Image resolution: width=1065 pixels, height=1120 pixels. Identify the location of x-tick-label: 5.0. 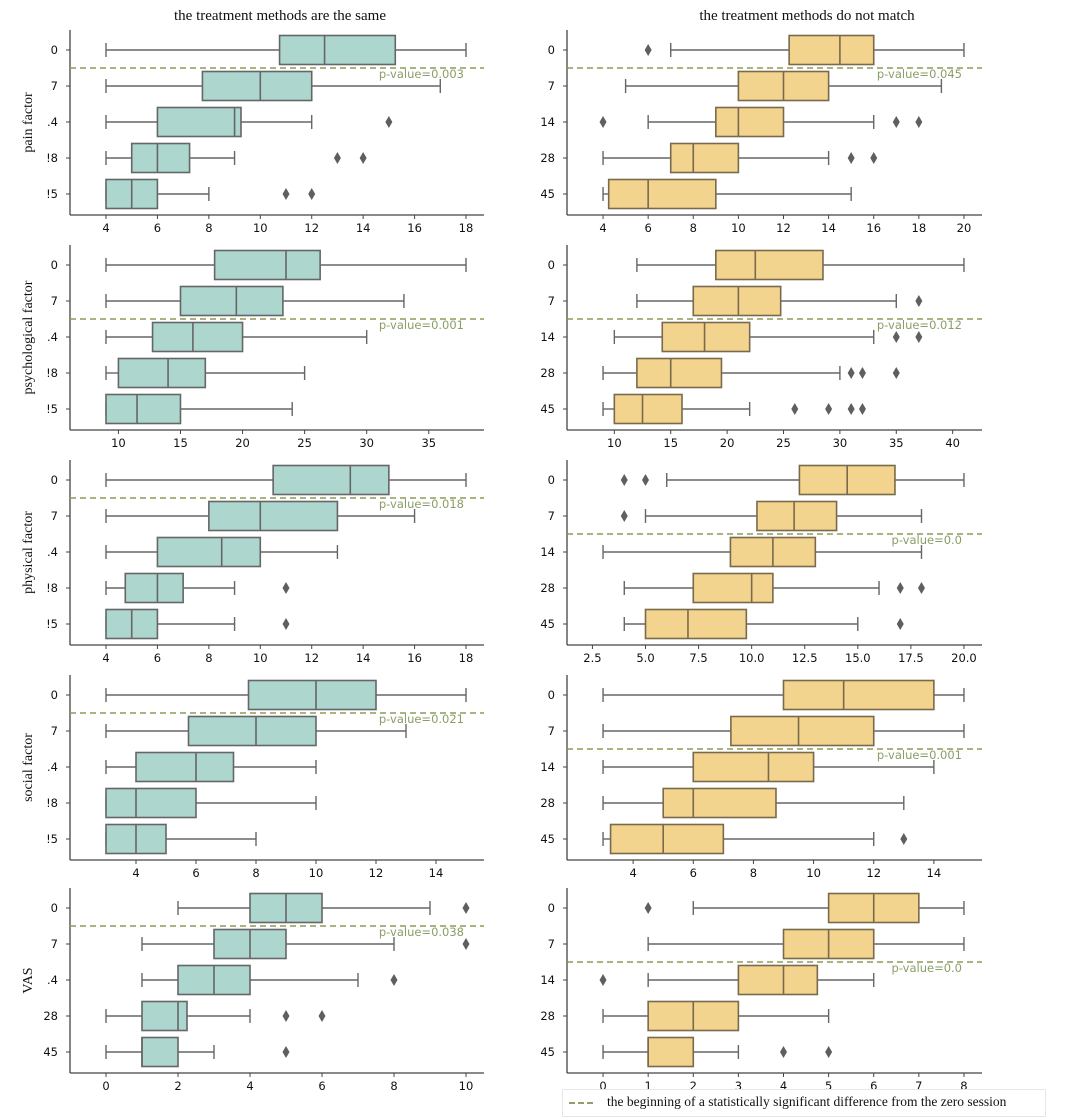
(645, 658).